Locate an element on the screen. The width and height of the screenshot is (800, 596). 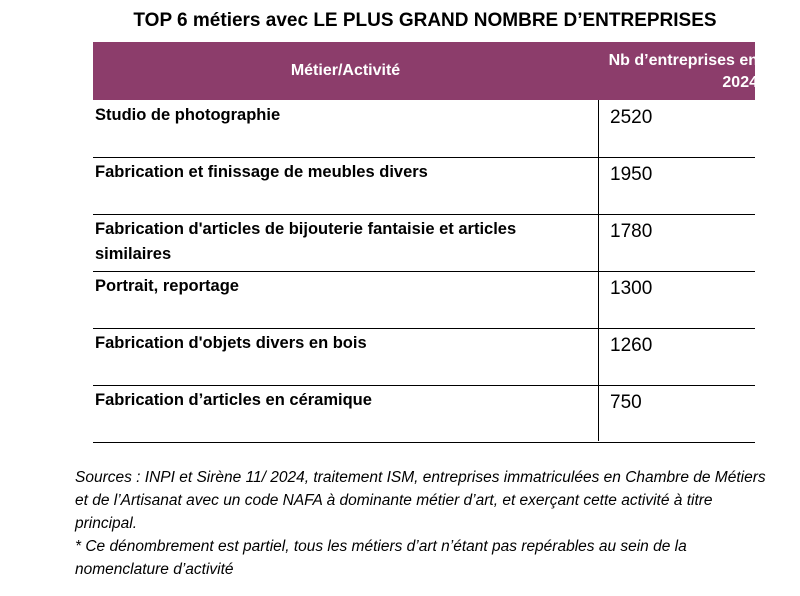
count-cell: 1260 is located at coordinates (631, 345).